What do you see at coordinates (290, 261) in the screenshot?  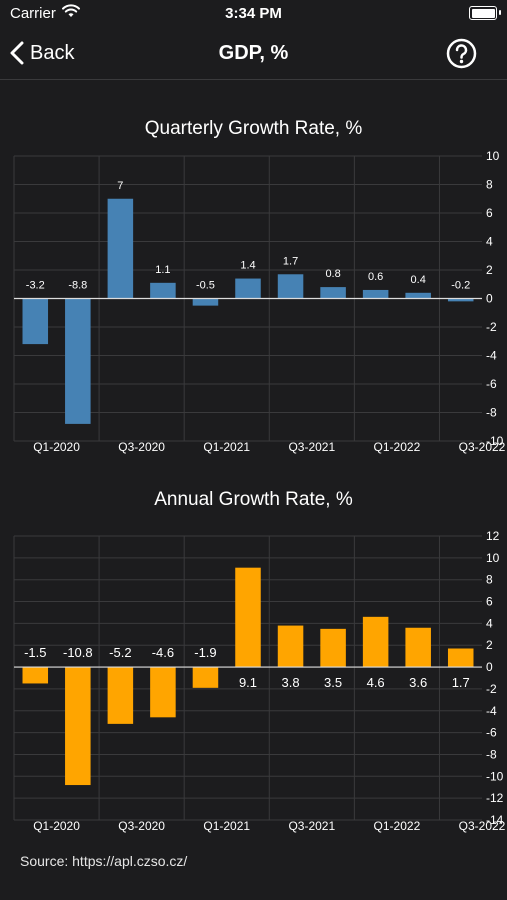 I see `quarterly-chart-value-label: 1.7` at bounding box center [290, 261].